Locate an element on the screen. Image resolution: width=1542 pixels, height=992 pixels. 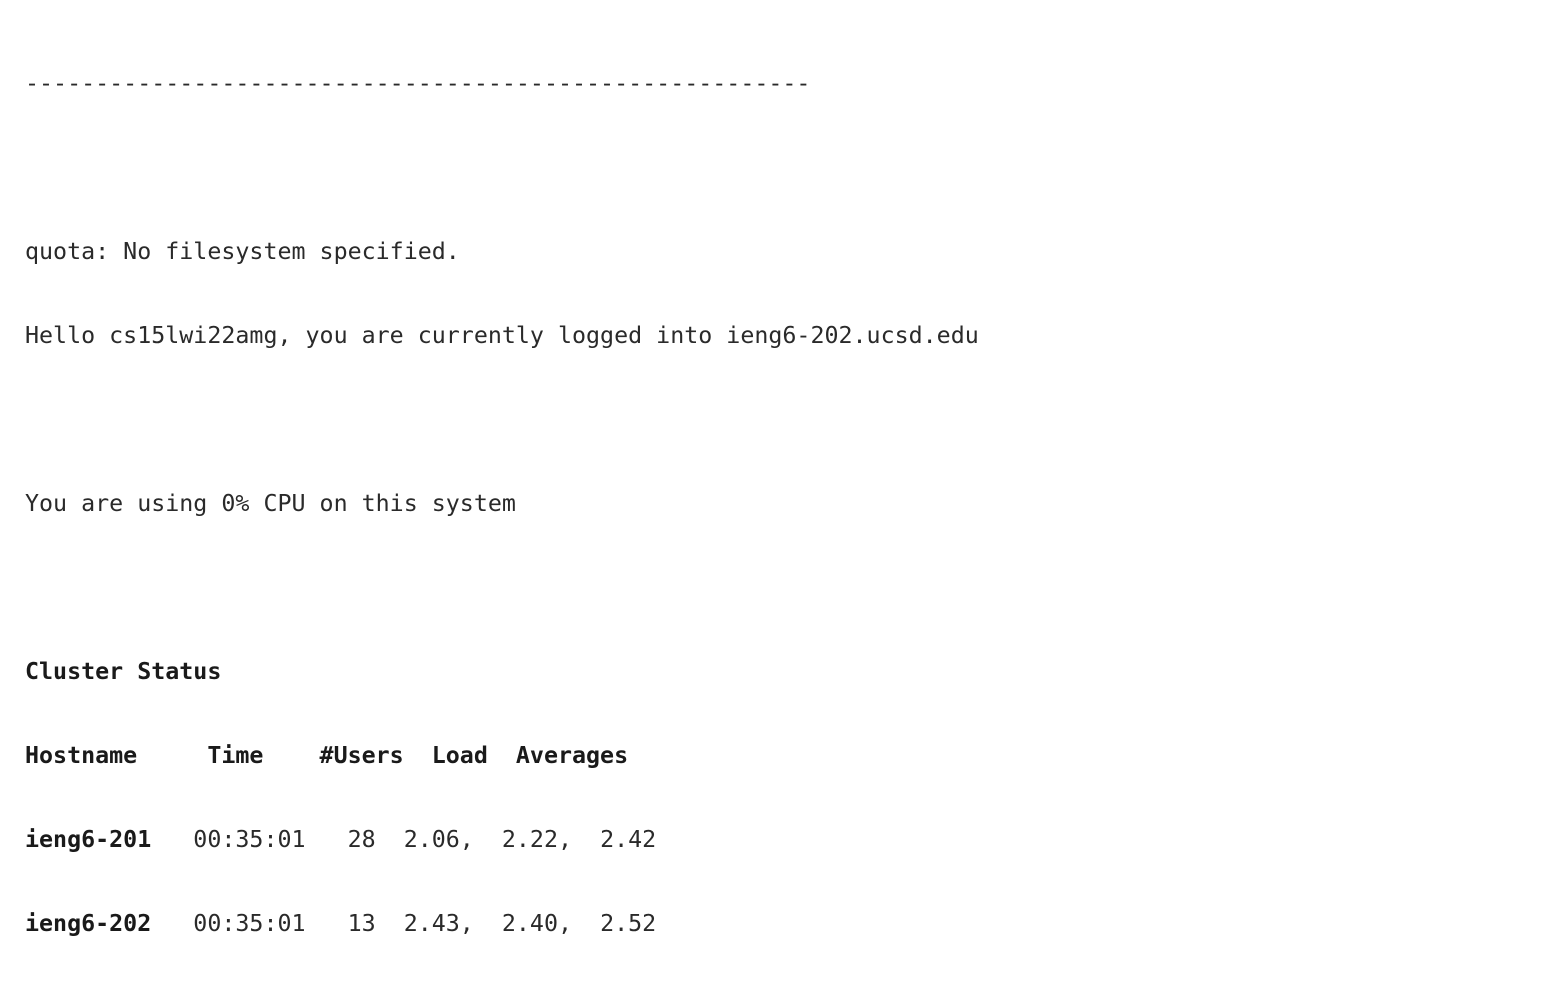
cluster-row: ieng6-202 00:35:01 13 2.43, 2.40, 2.52 is located at coordinates (502, 924).